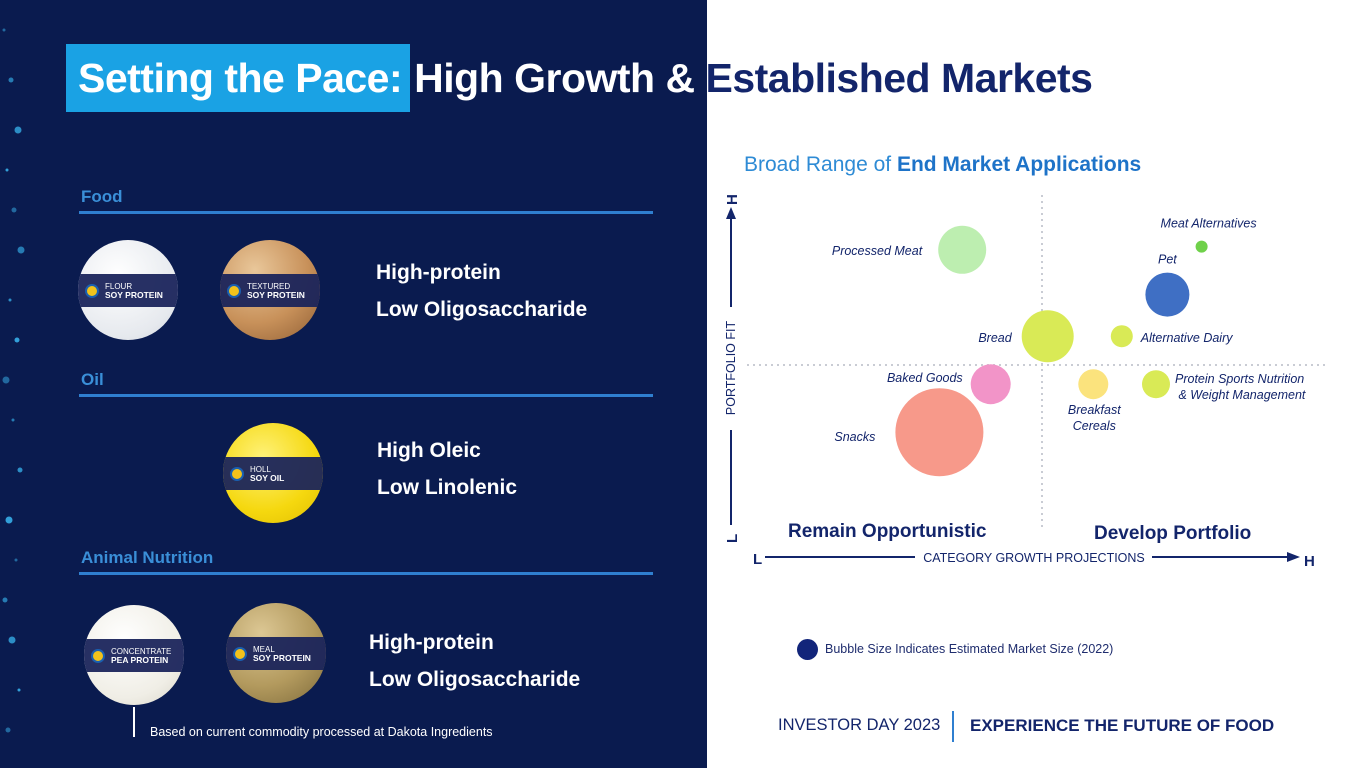 Image resolution: width=1365 pixels, height=768 pixels. I want to click on quadrant-label-right: Develop Portfolio, so click(1173, 533).